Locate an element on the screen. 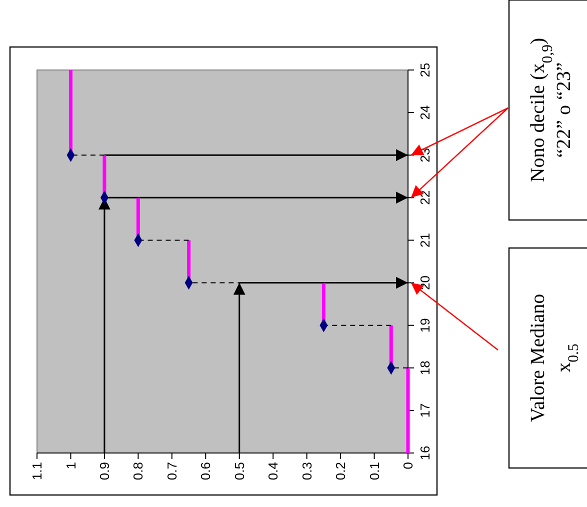  y-tick-label: 16 is located at coordinates (425, 453).